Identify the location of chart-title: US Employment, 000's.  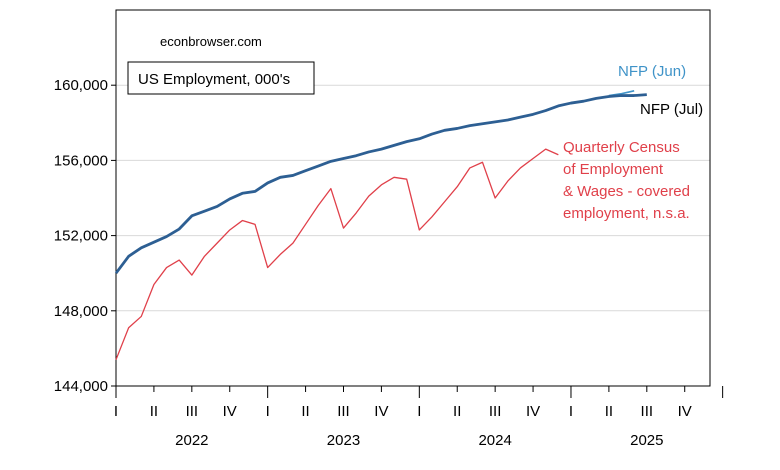
(214, 79).